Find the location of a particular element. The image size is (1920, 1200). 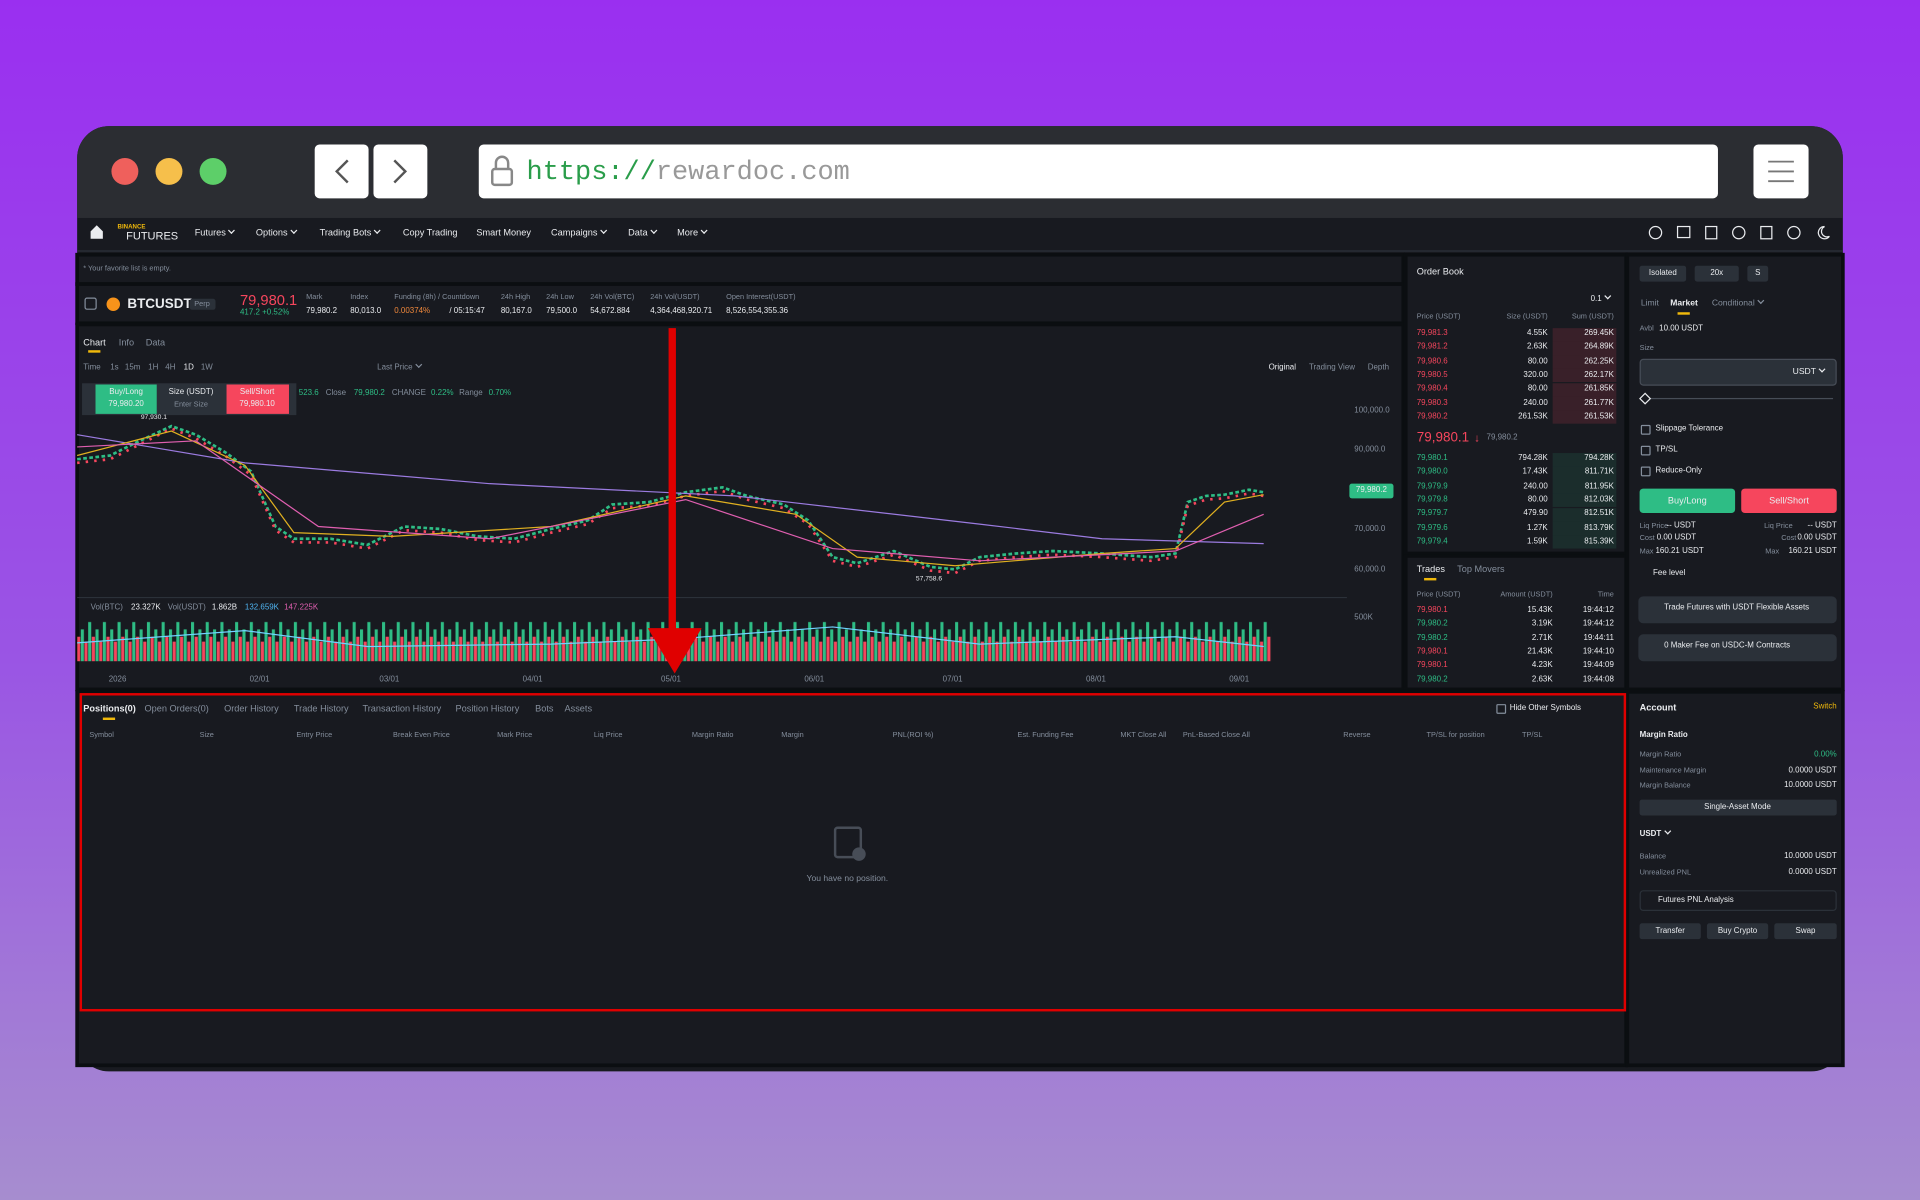

empty-icon-dot is located at coordinates (859, 854).